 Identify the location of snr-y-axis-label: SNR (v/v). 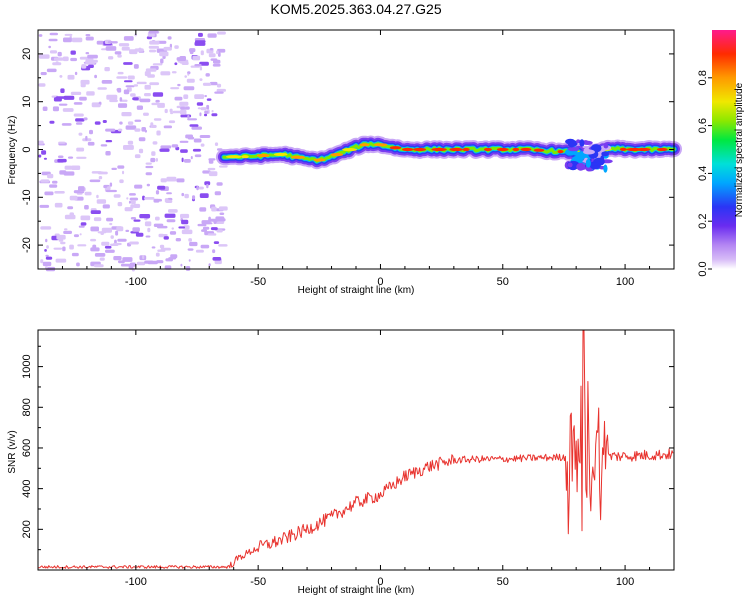
(12, 451).